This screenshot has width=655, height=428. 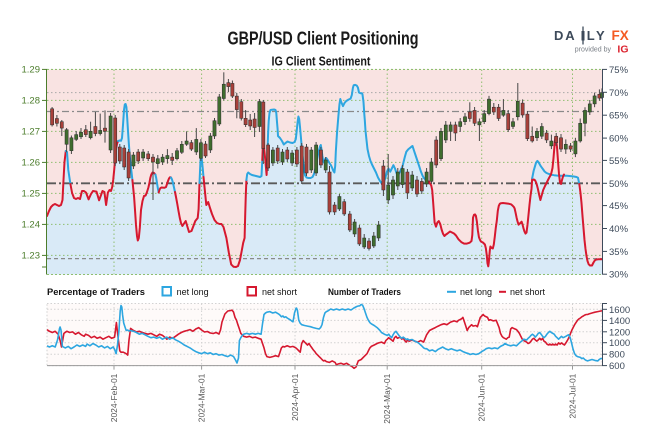 What do you see at coordinates (323, 39) in the screenshot?
I see `svg-text: GBP/USD Client Positioning` at bounding box center [323, 39].